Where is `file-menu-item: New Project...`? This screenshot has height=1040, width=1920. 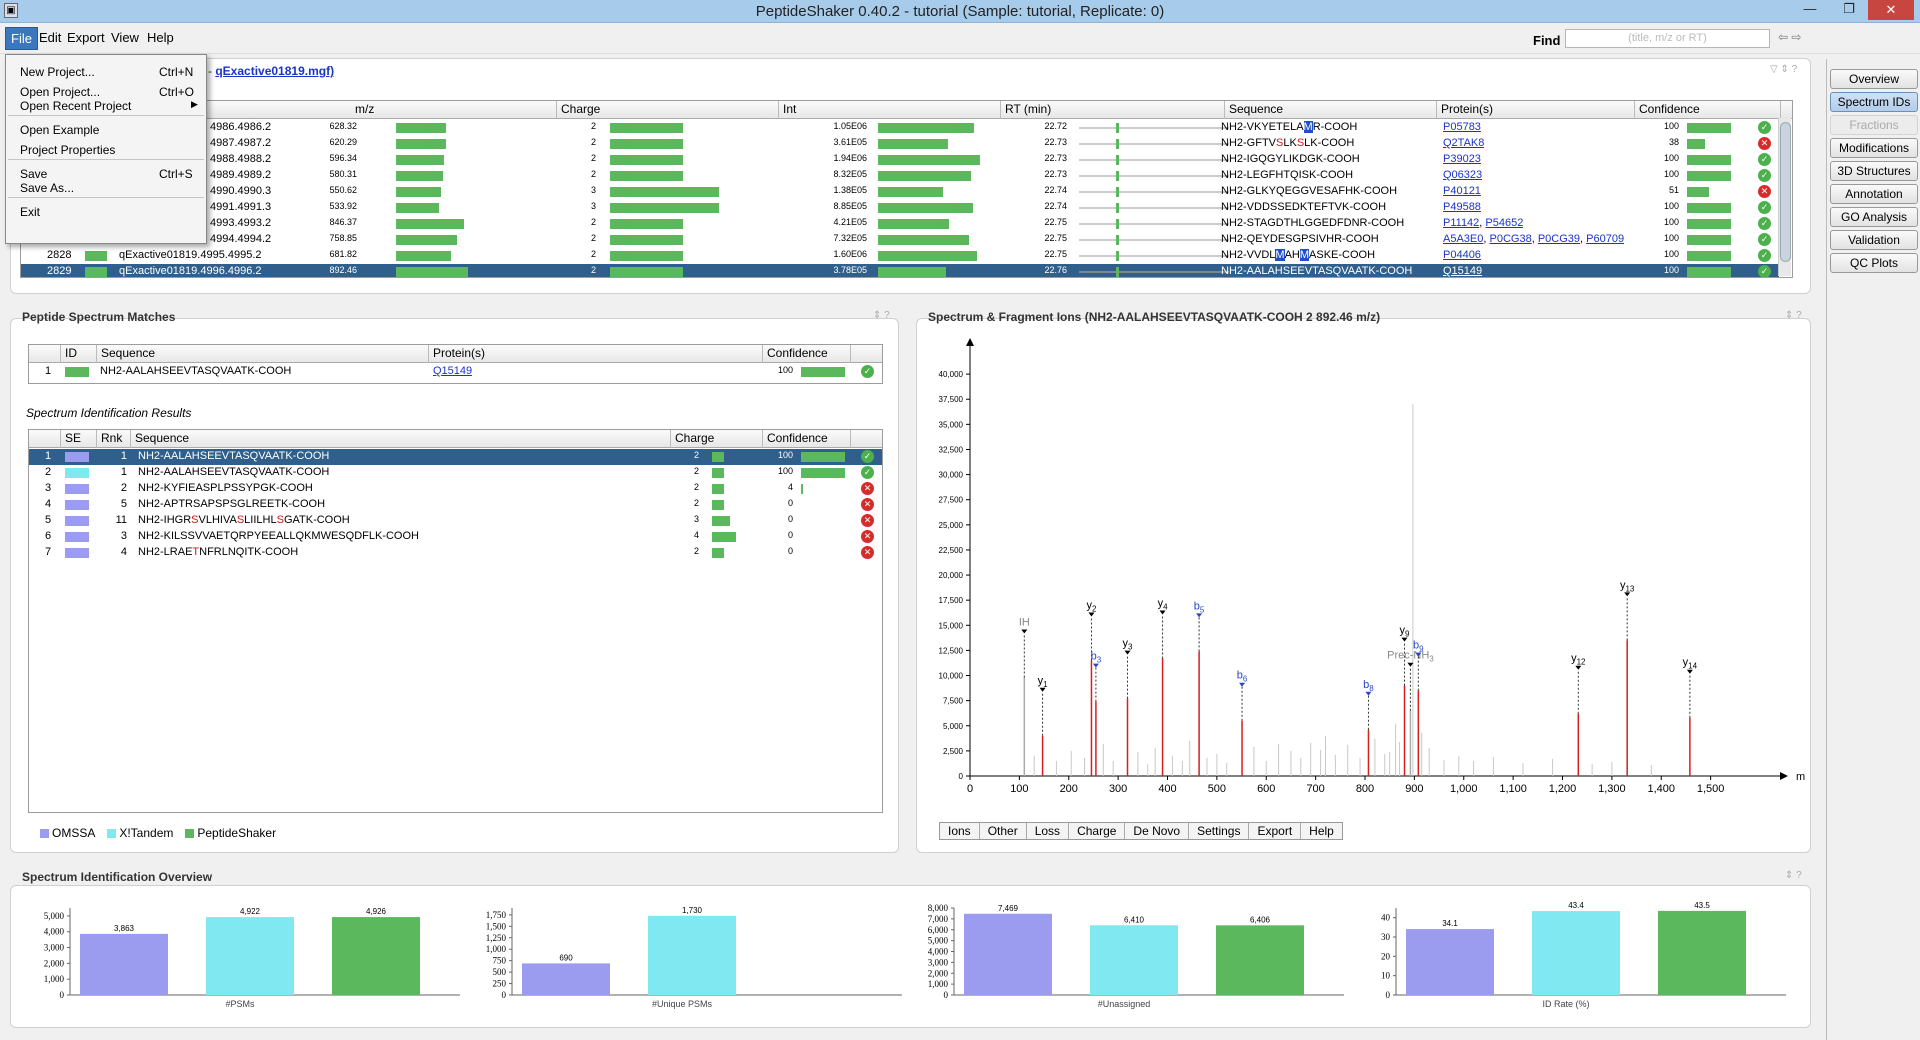 file-menu-item: New Project... is located at coordinates (57, 72).